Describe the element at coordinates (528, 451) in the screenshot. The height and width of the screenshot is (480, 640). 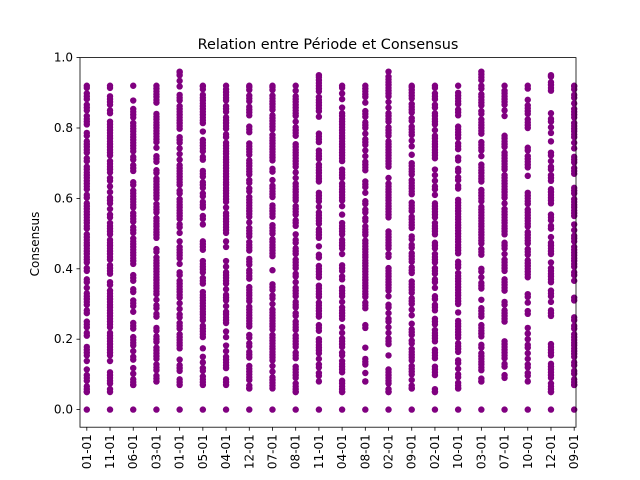
I see `x-tick-label: 10-01` at that location.